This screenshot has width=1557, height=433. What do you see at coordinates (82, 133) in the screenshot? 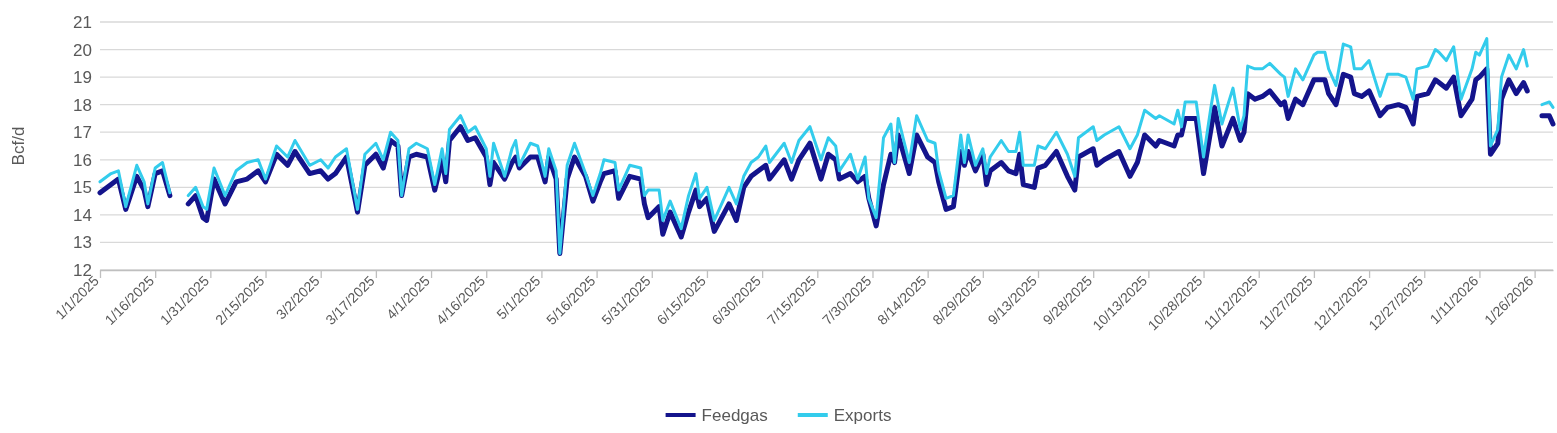
I see `y-tick-label: 17` at bounding box center [82, 133].